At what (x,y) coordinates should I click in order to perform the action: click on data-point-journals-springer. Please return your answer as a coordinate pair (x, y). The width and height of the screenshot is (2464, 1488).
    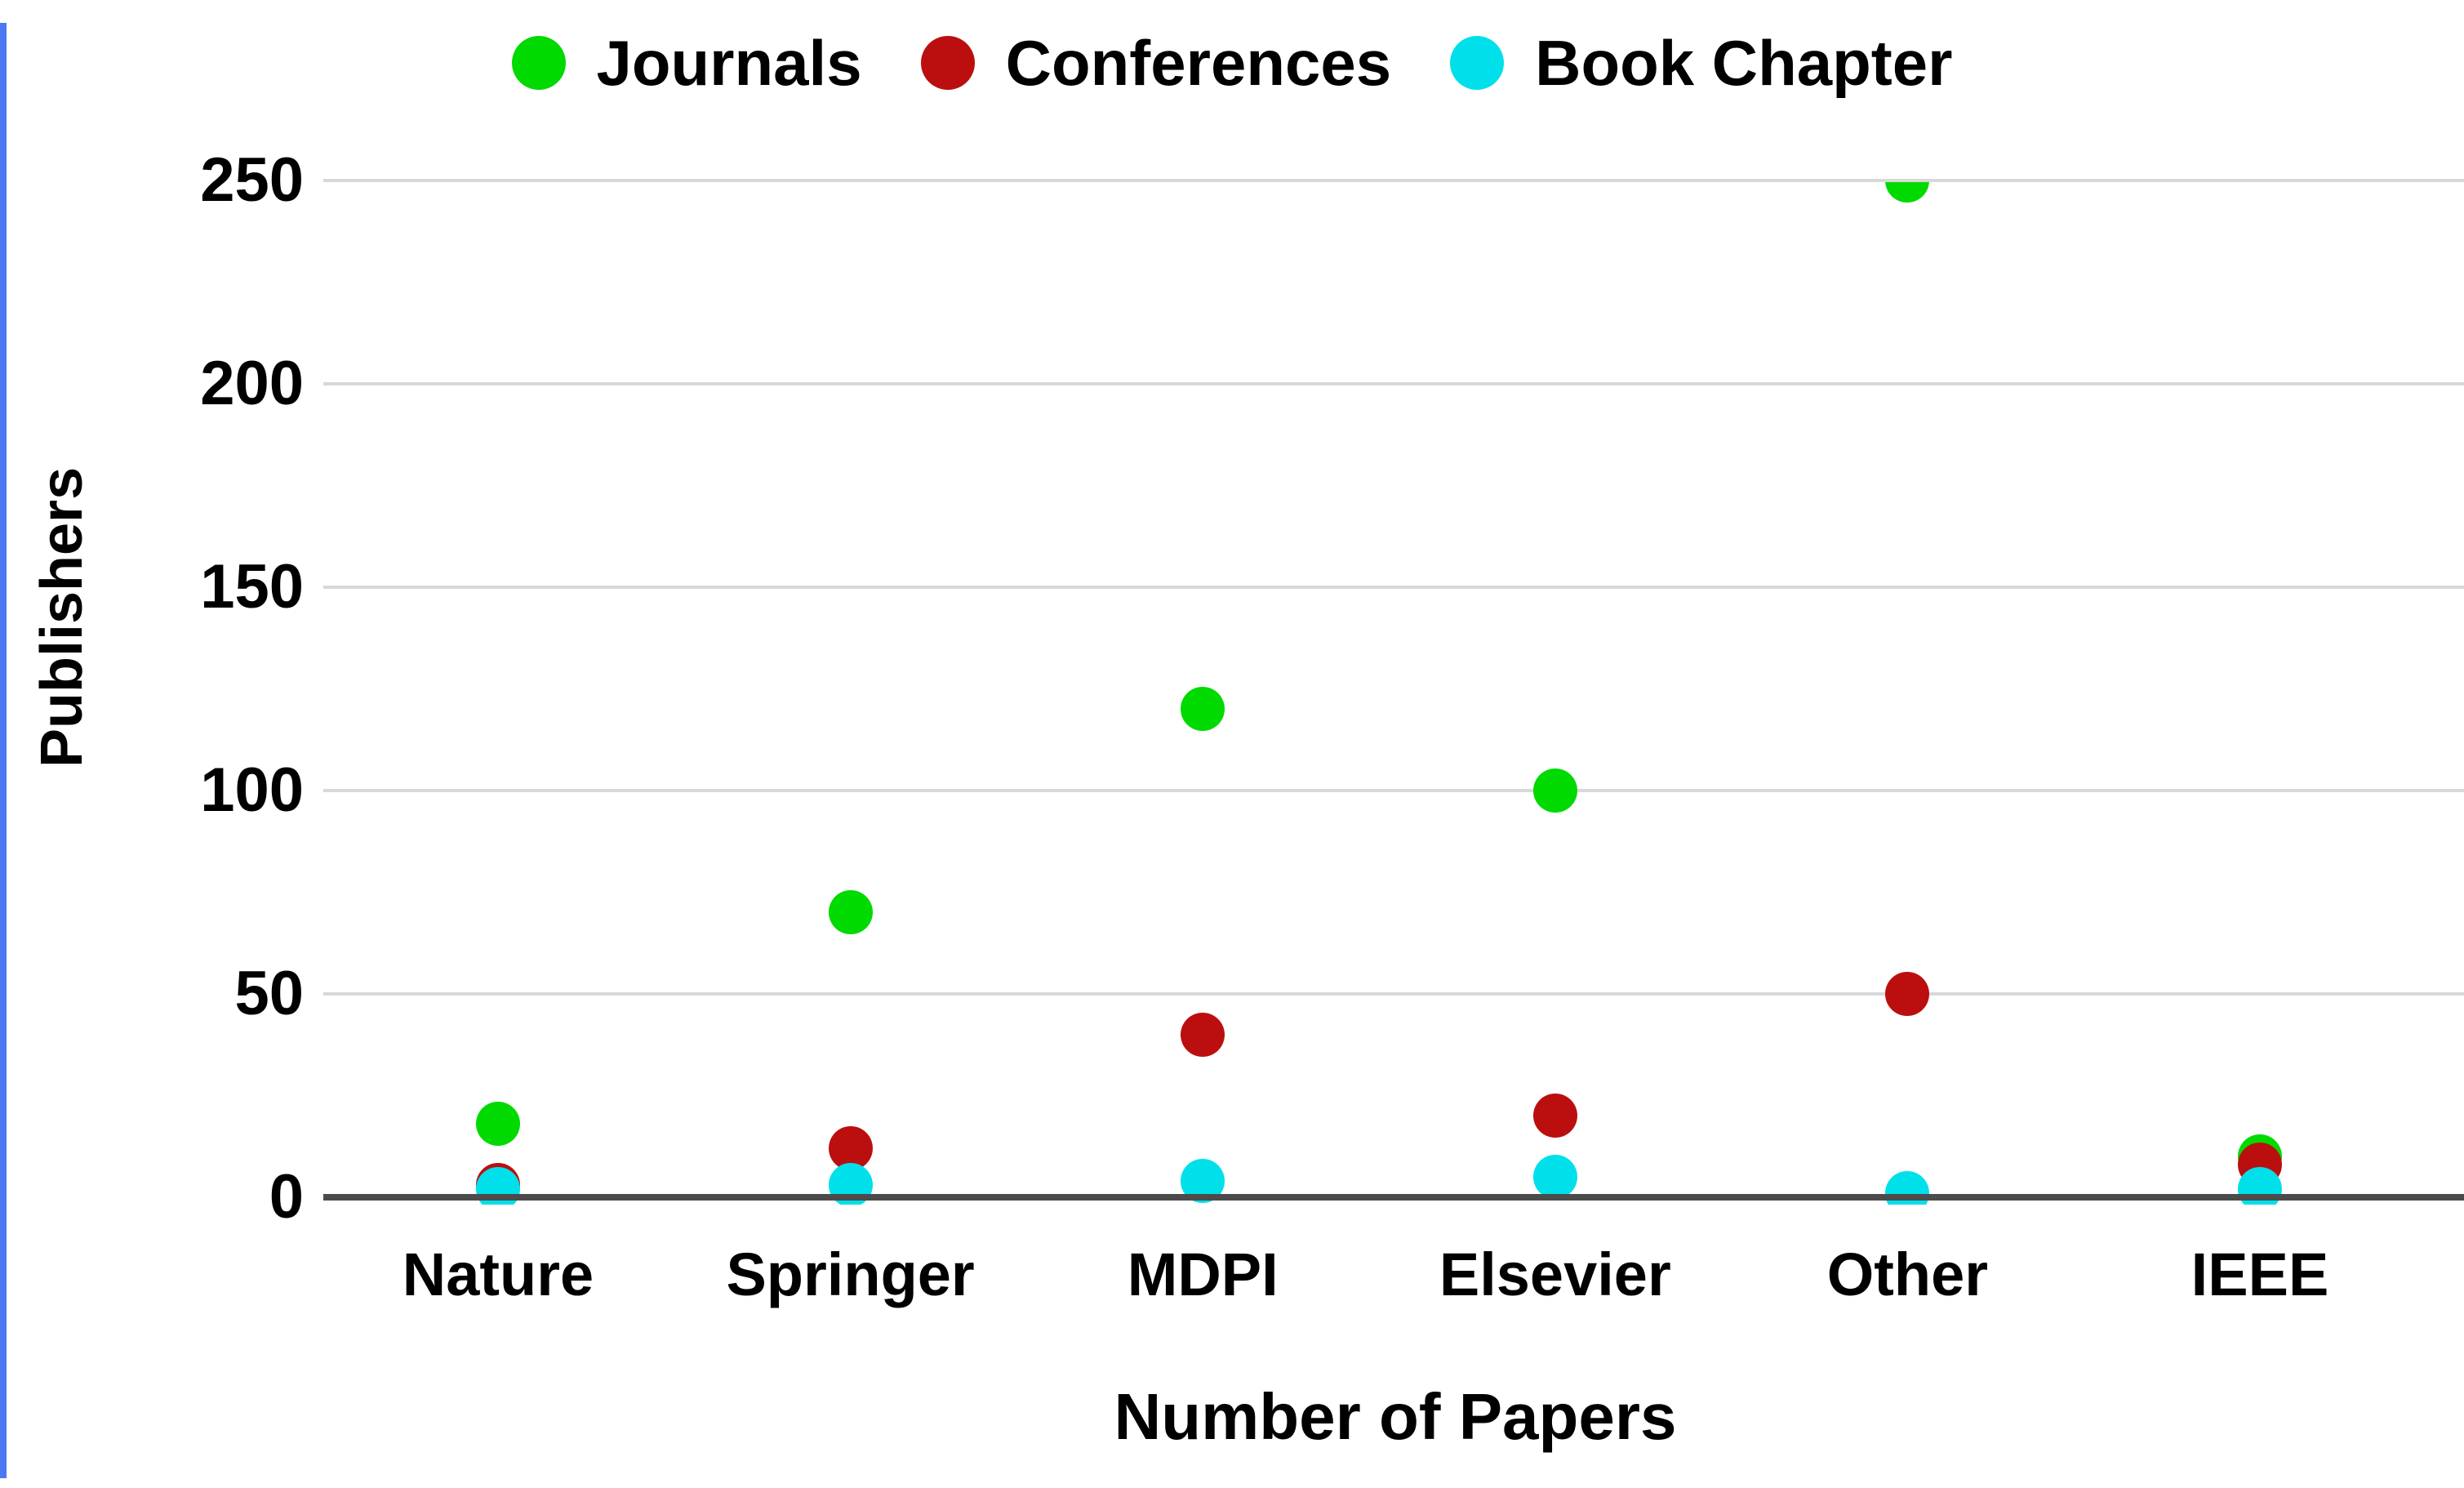
    Looking at the image, I should click on (851, 912).